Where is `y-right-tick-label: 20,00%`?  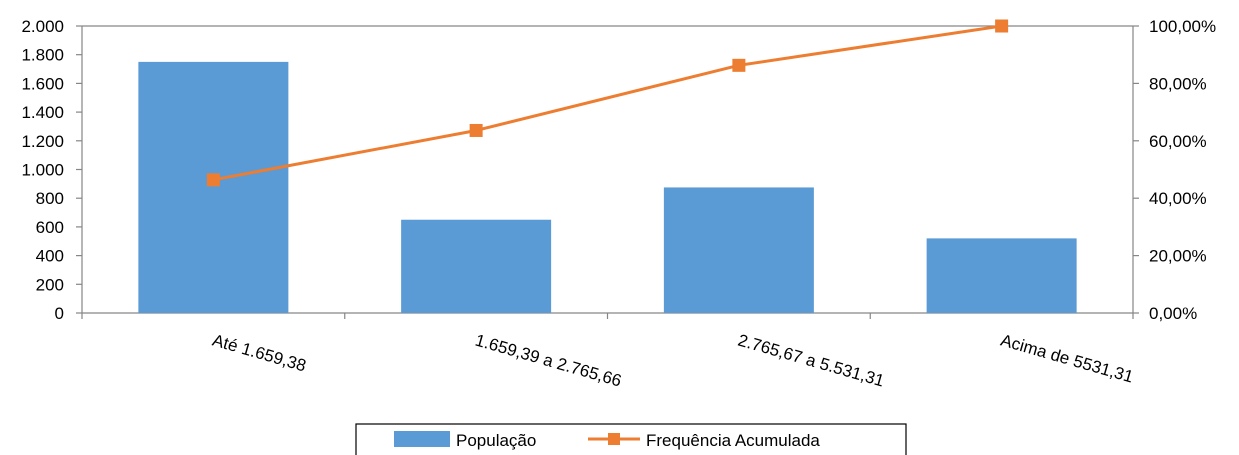
y-right-tick-label: 20,00% is located at coordinates (1178, 256).